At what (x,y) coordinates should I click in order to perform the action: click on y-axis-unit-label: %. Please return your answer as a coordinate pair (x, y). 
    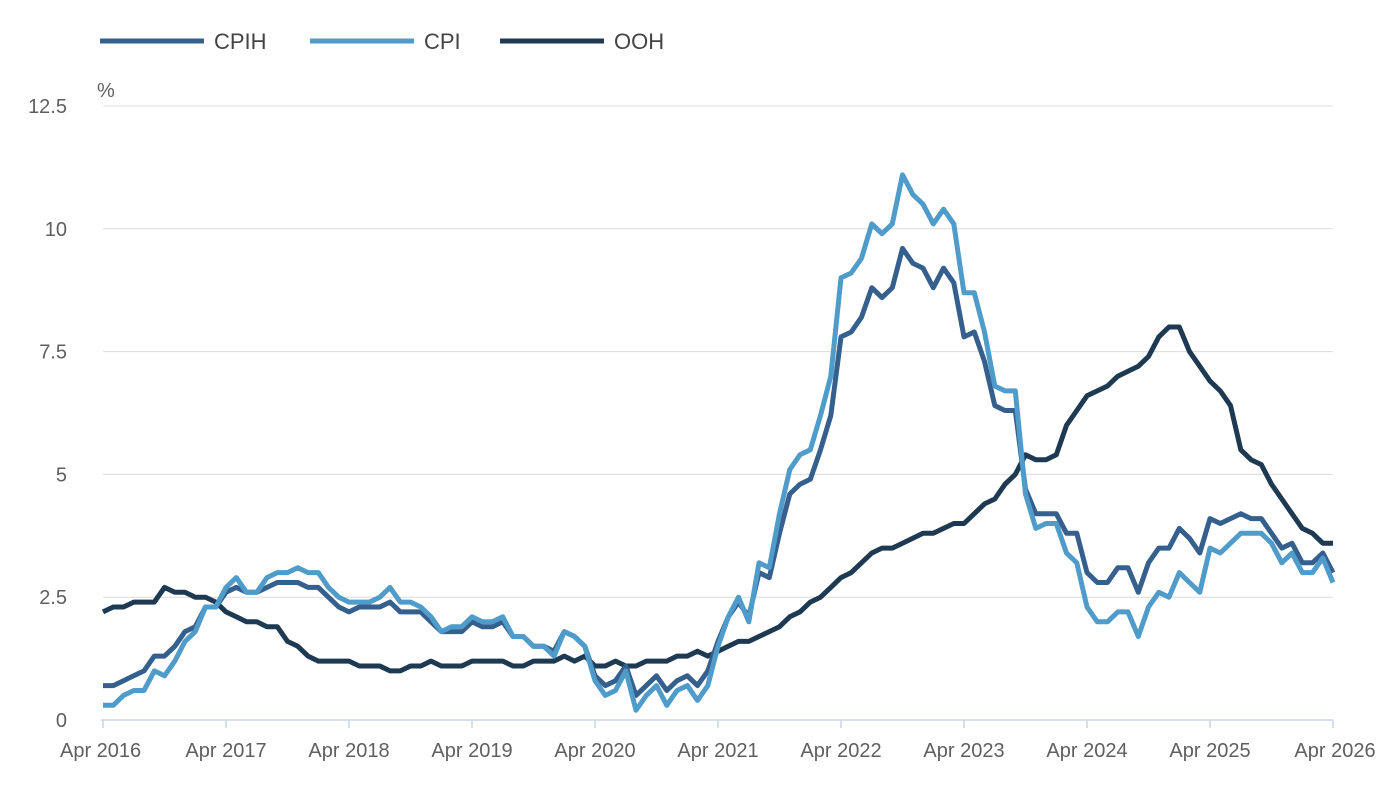
    Looking at the image, I should click on (106, 91).